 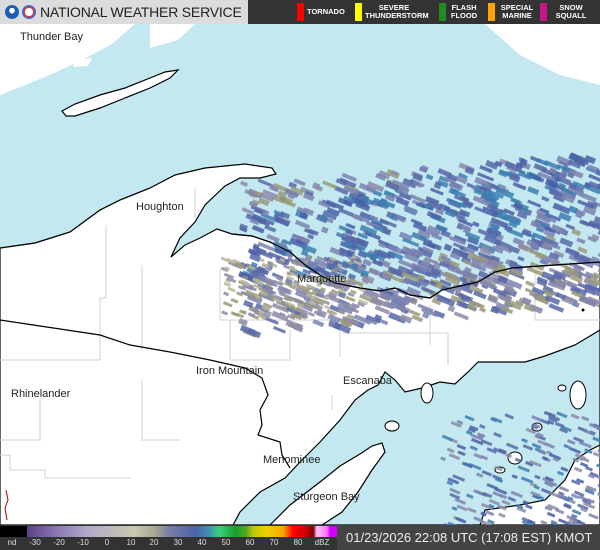 I want to click on warning-special-marine: SPECIAL MARINE, so click(x=512, y=12).